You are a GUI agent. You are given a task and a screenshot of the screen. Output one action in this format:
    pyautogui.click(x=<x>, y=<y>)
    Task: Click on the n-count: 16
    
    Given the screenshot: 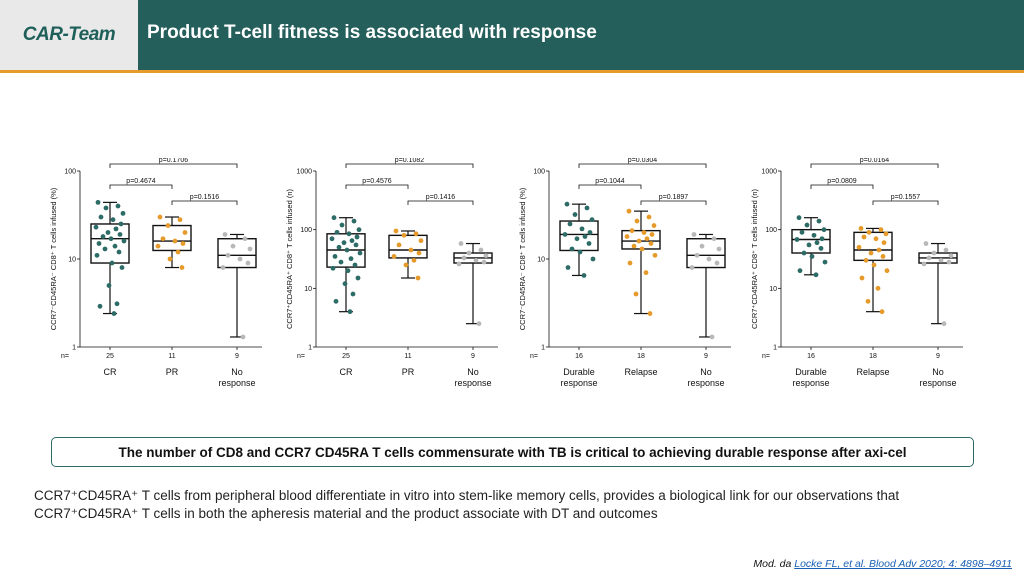 What is the action you would take?
    pyautogui.click(x=579, y=356)
    